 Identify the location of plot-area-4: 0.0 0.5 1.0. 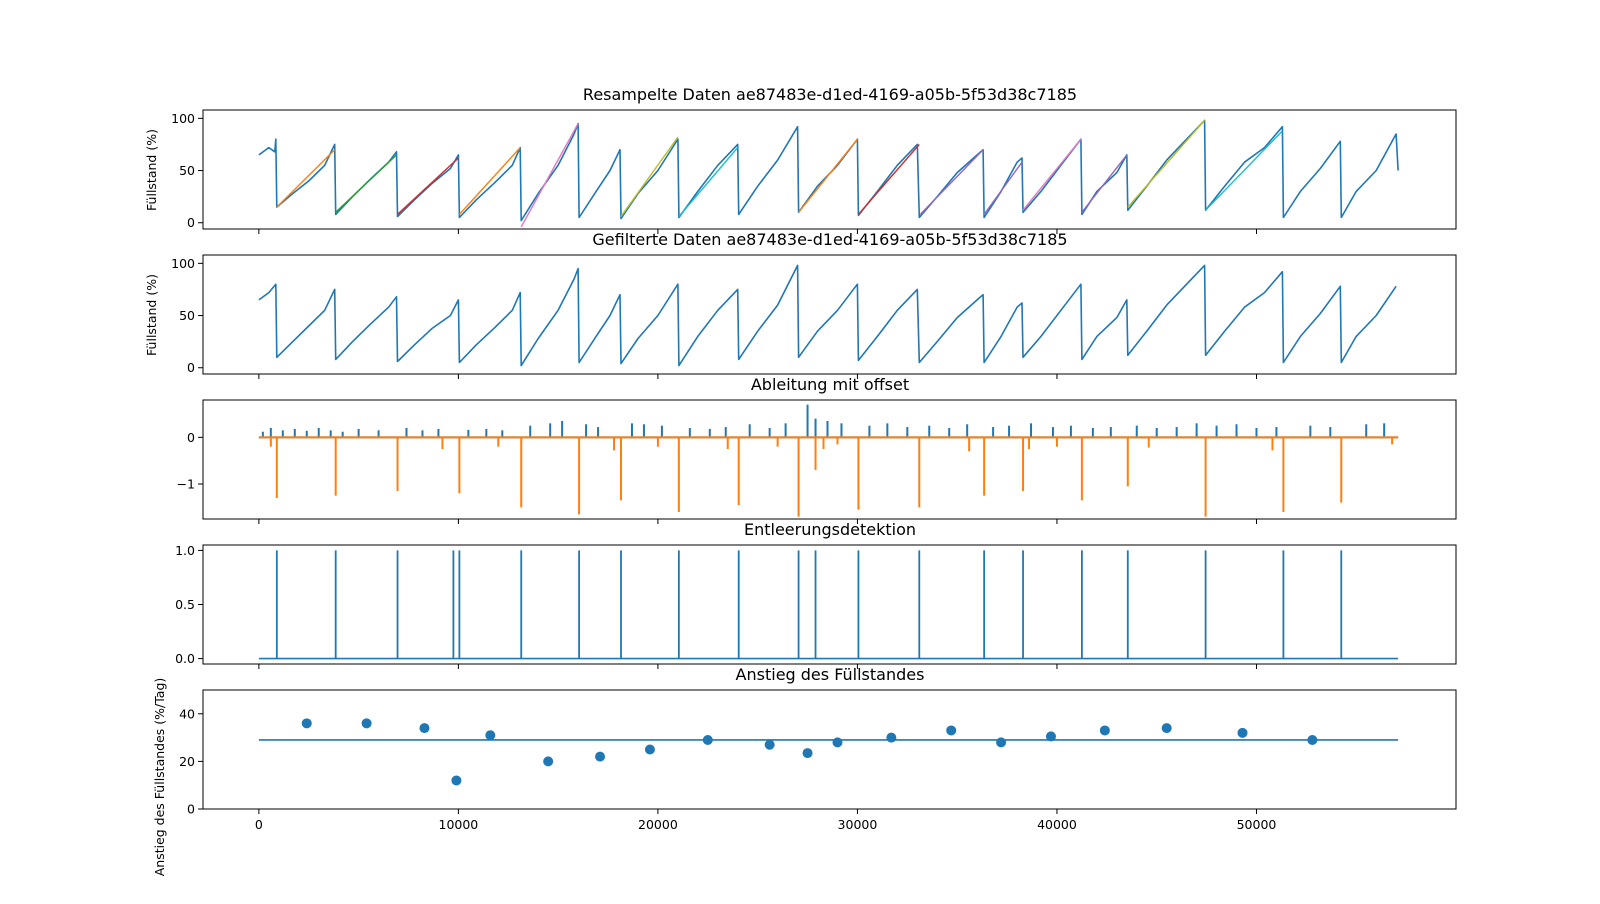
(787, 606).